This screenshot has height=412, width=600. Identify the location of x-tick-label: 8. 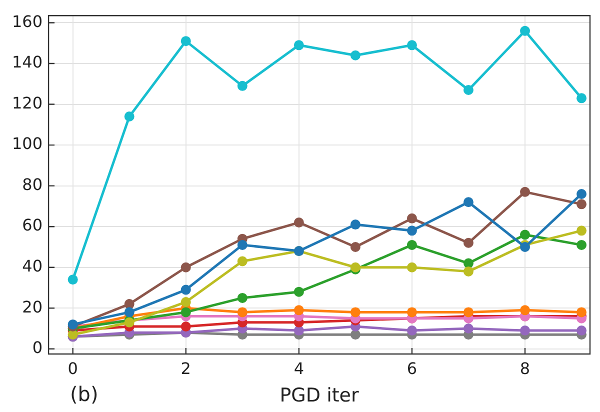
(525, 368).